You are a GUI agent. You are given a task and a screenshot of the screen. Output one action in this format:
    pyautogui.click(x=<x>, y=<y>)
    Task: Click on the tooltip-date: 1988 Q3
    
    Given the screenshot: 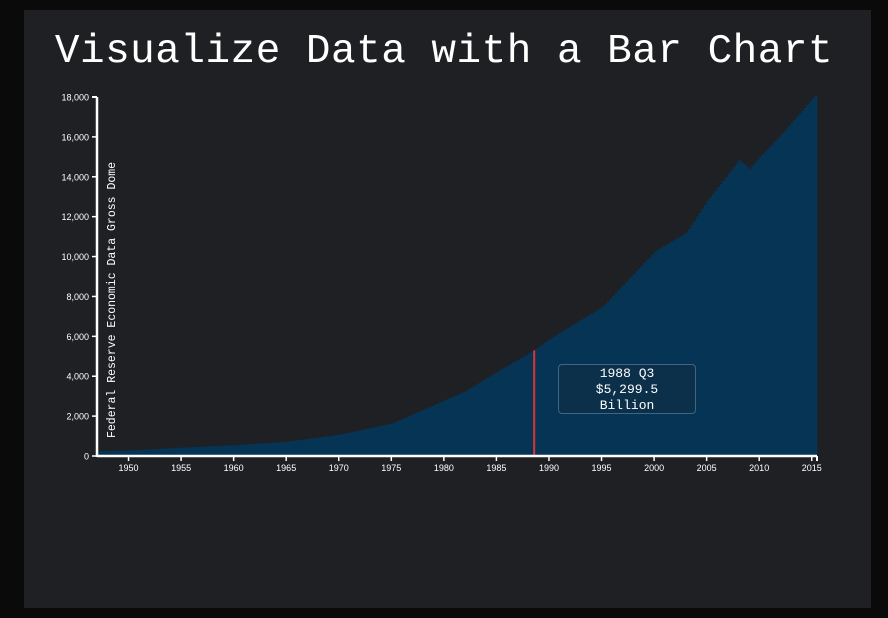 What is the action you would take?
    pyautogui.click(x=627, y=373)
    